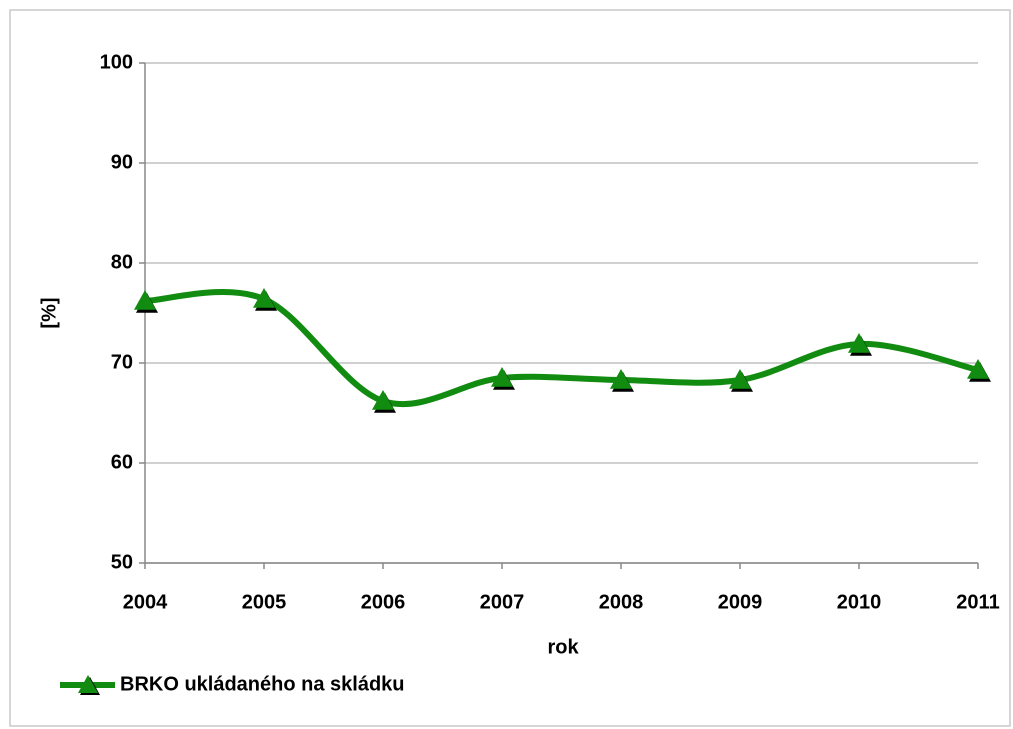  I want to click on x-tick-label: 2004, so click(145, 602).